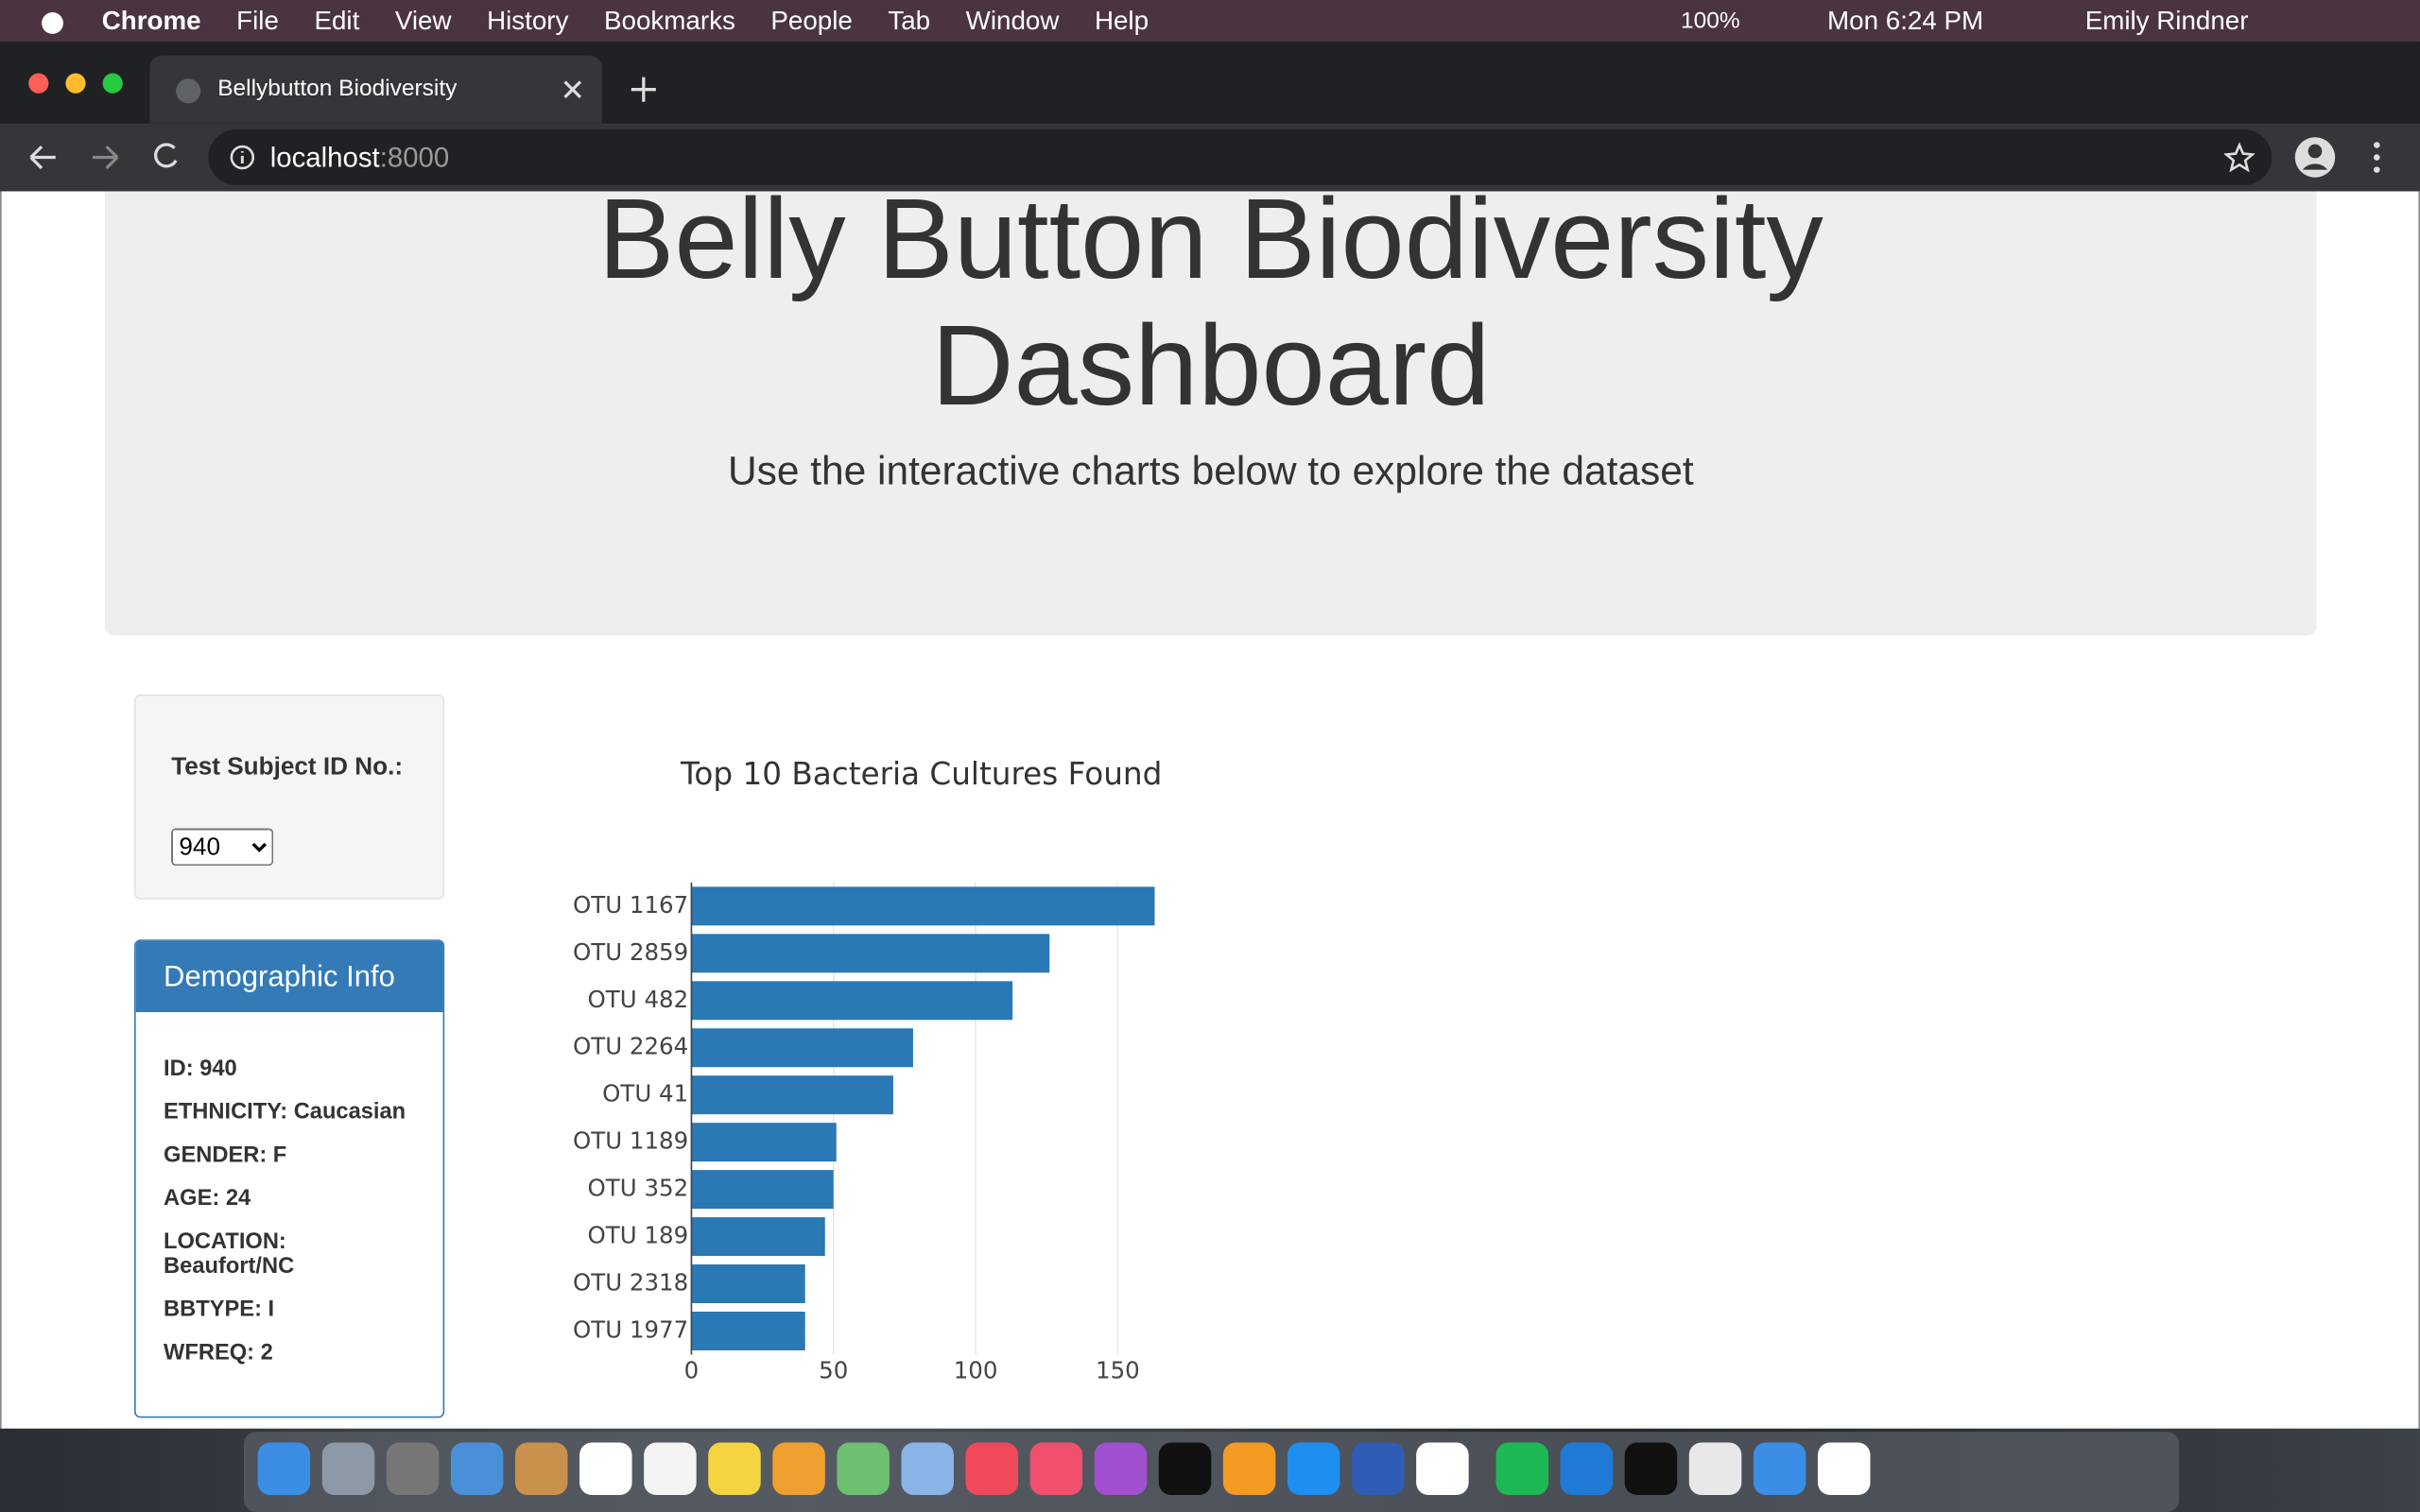  Describe the element at coordinates (337, 88) in the screenshot. I see `tab-title: Bellybutton Biodiversity` at that location.